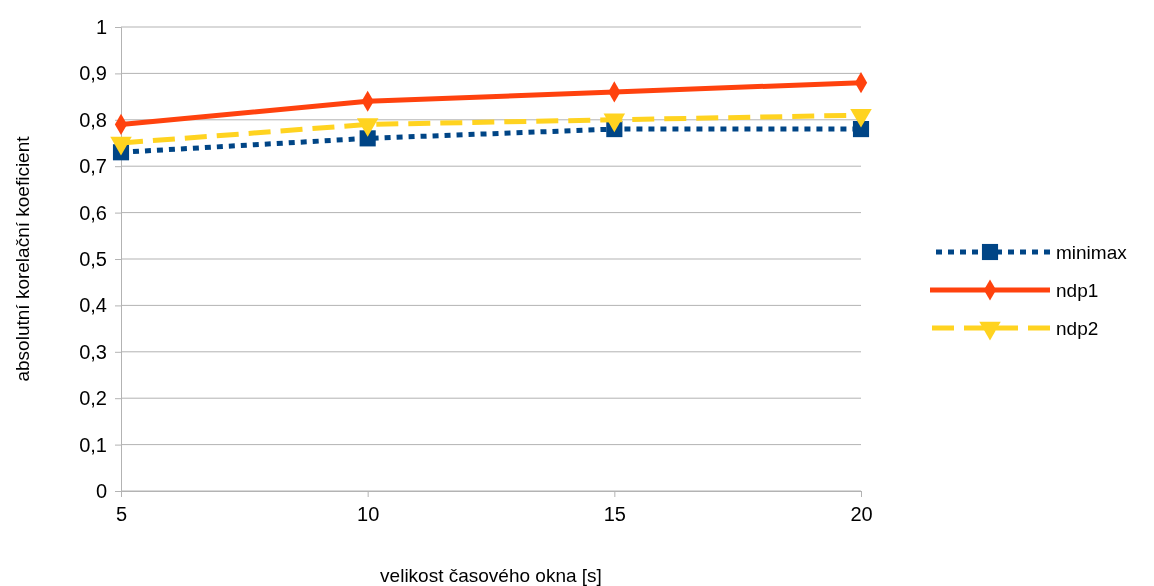 The height and width of the screenshot is (586, 1154). Describe the element at coordinates (93, 305) in the screenshot. I see `y-tick-label: 0,4` at that location.